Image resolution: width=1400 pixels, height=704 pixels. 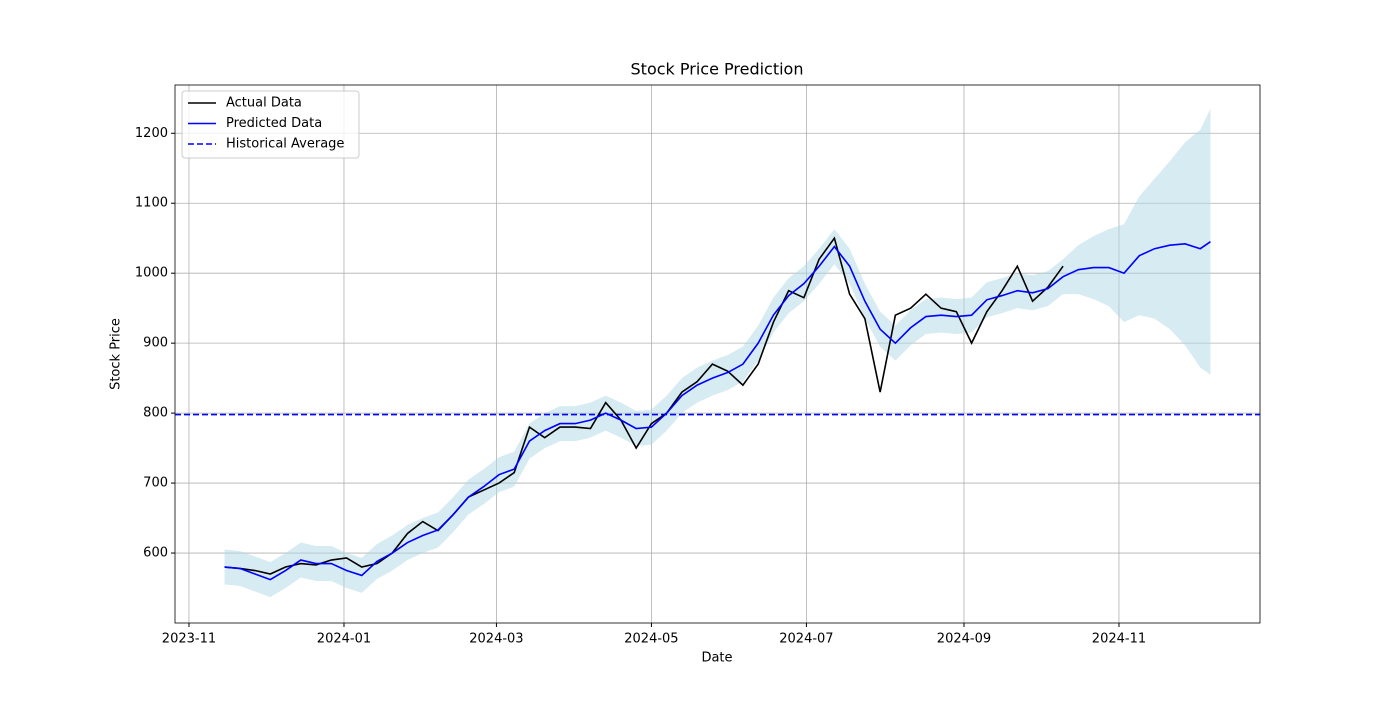 What do you see at coordinates (716, 658) in the screenshot?
I see `x-axis-label: Date` at bounding box center [716, 658].